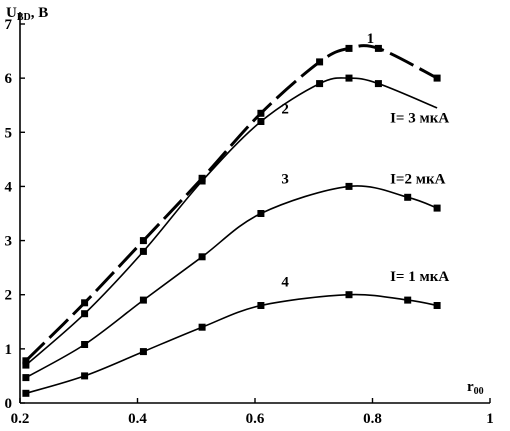 This screenshot has width=510, height=431. I want to click on y-tick-label-5: 5, so click(9, 133).